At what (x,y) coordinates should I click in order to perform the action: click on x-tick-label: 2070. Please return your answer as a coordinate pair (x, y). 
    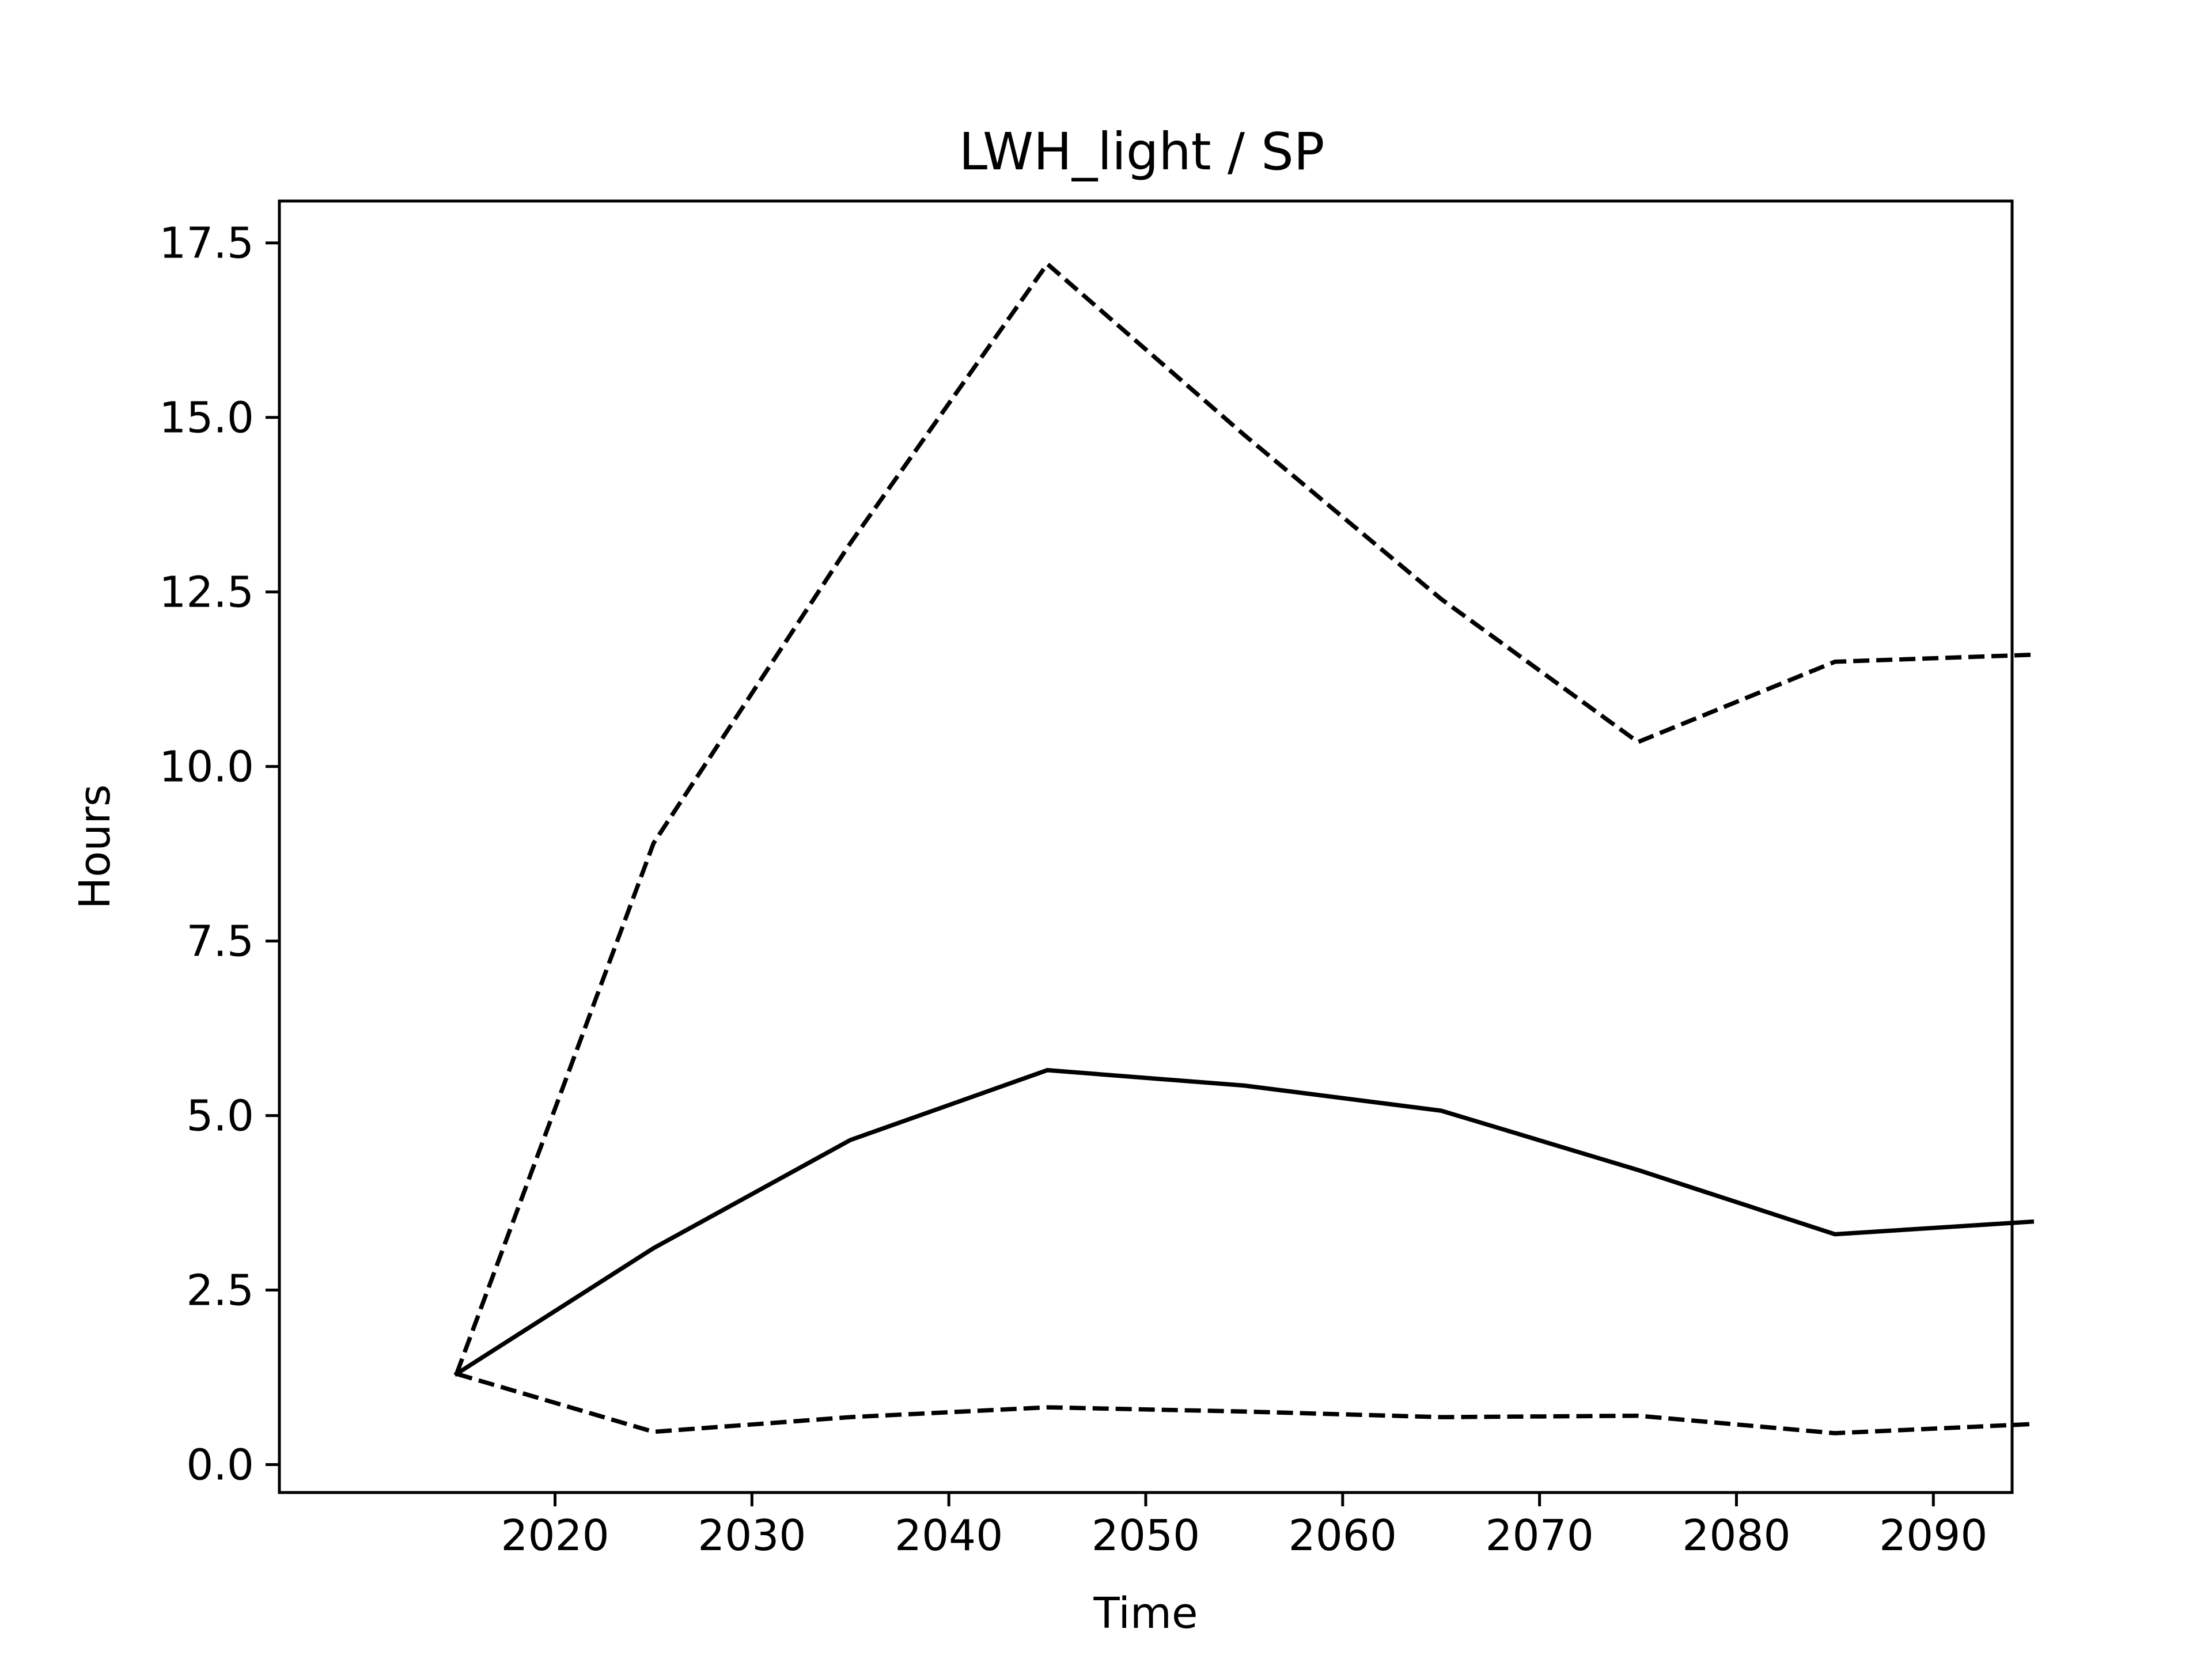
    Looking at the image, I should click on (1539, 1535).